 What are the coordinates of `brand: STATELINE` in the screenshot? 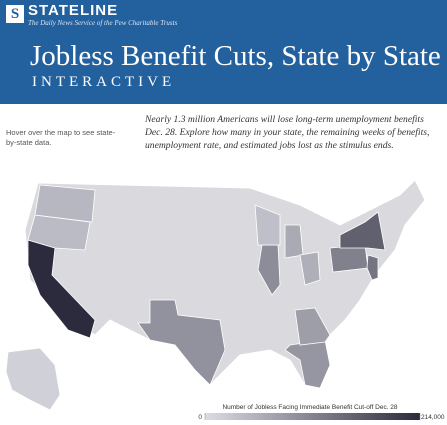 It's located at (73, 10).